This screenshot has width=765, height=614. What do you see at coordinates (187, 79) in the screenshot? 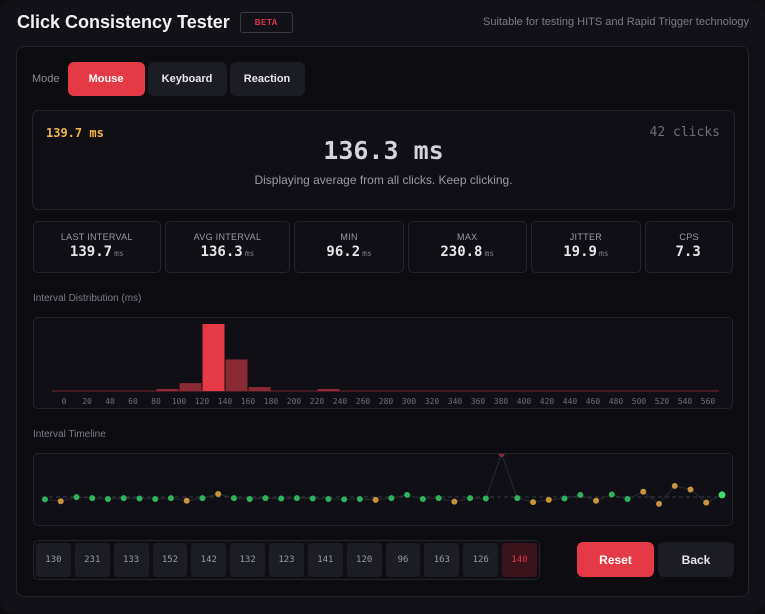
I see `mode-keyboard-button: Keyboard` at bounding box center [187, 79].